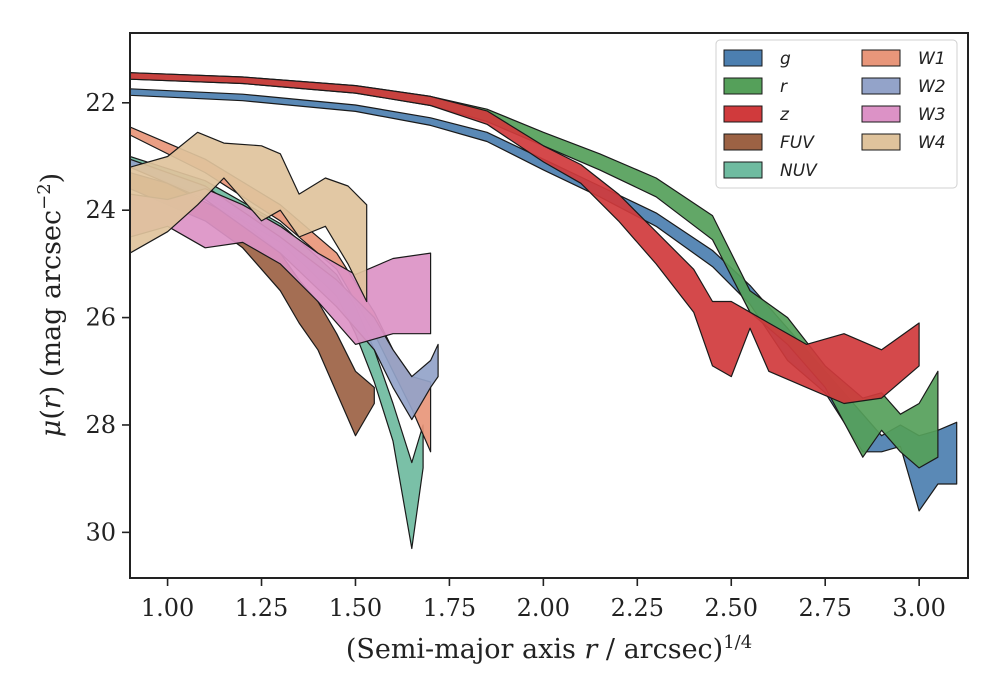 The width and height of the screenshot is (1000, 700). Describe the element at coordinates (881, 86) in the screenshot. I see `legend-swatch-w2` at that location.